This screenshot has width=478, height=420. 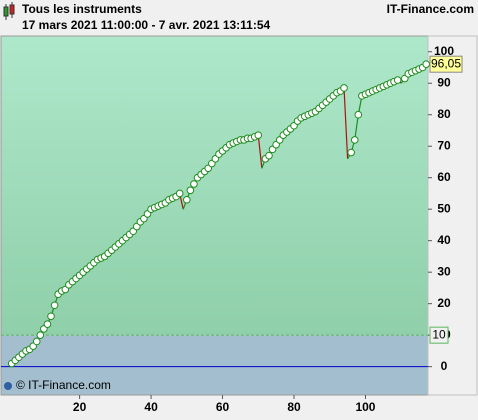 What do you see at coordinates (63, 385) in the screenshot?
I see `footer: © IT-Finance.com` at bounding box center [63, 385].